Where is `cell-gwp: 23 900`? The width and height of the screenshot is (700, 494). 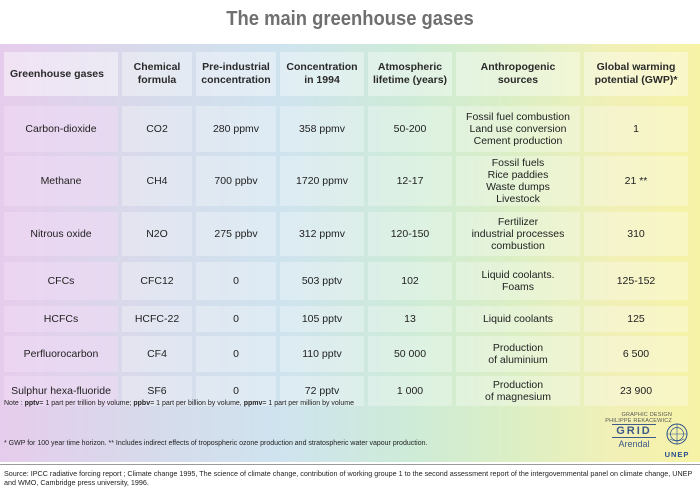 cell-gwp: 23 900 is located at coordinates (636, 391).